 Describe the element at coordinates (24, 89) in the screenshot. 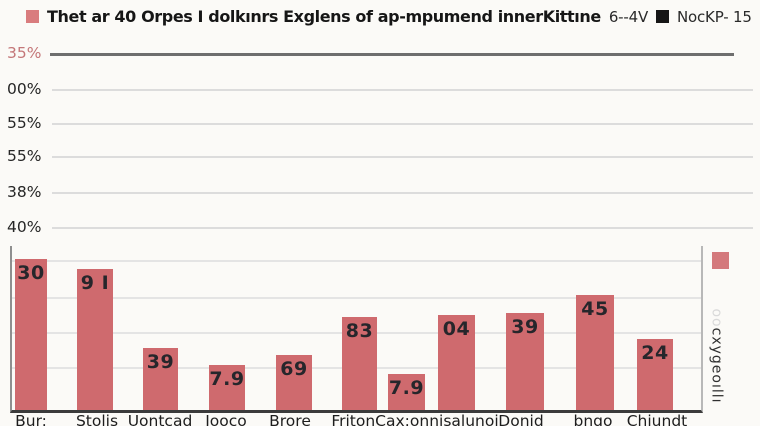

I see `y-tick-label: 00%` at that location.